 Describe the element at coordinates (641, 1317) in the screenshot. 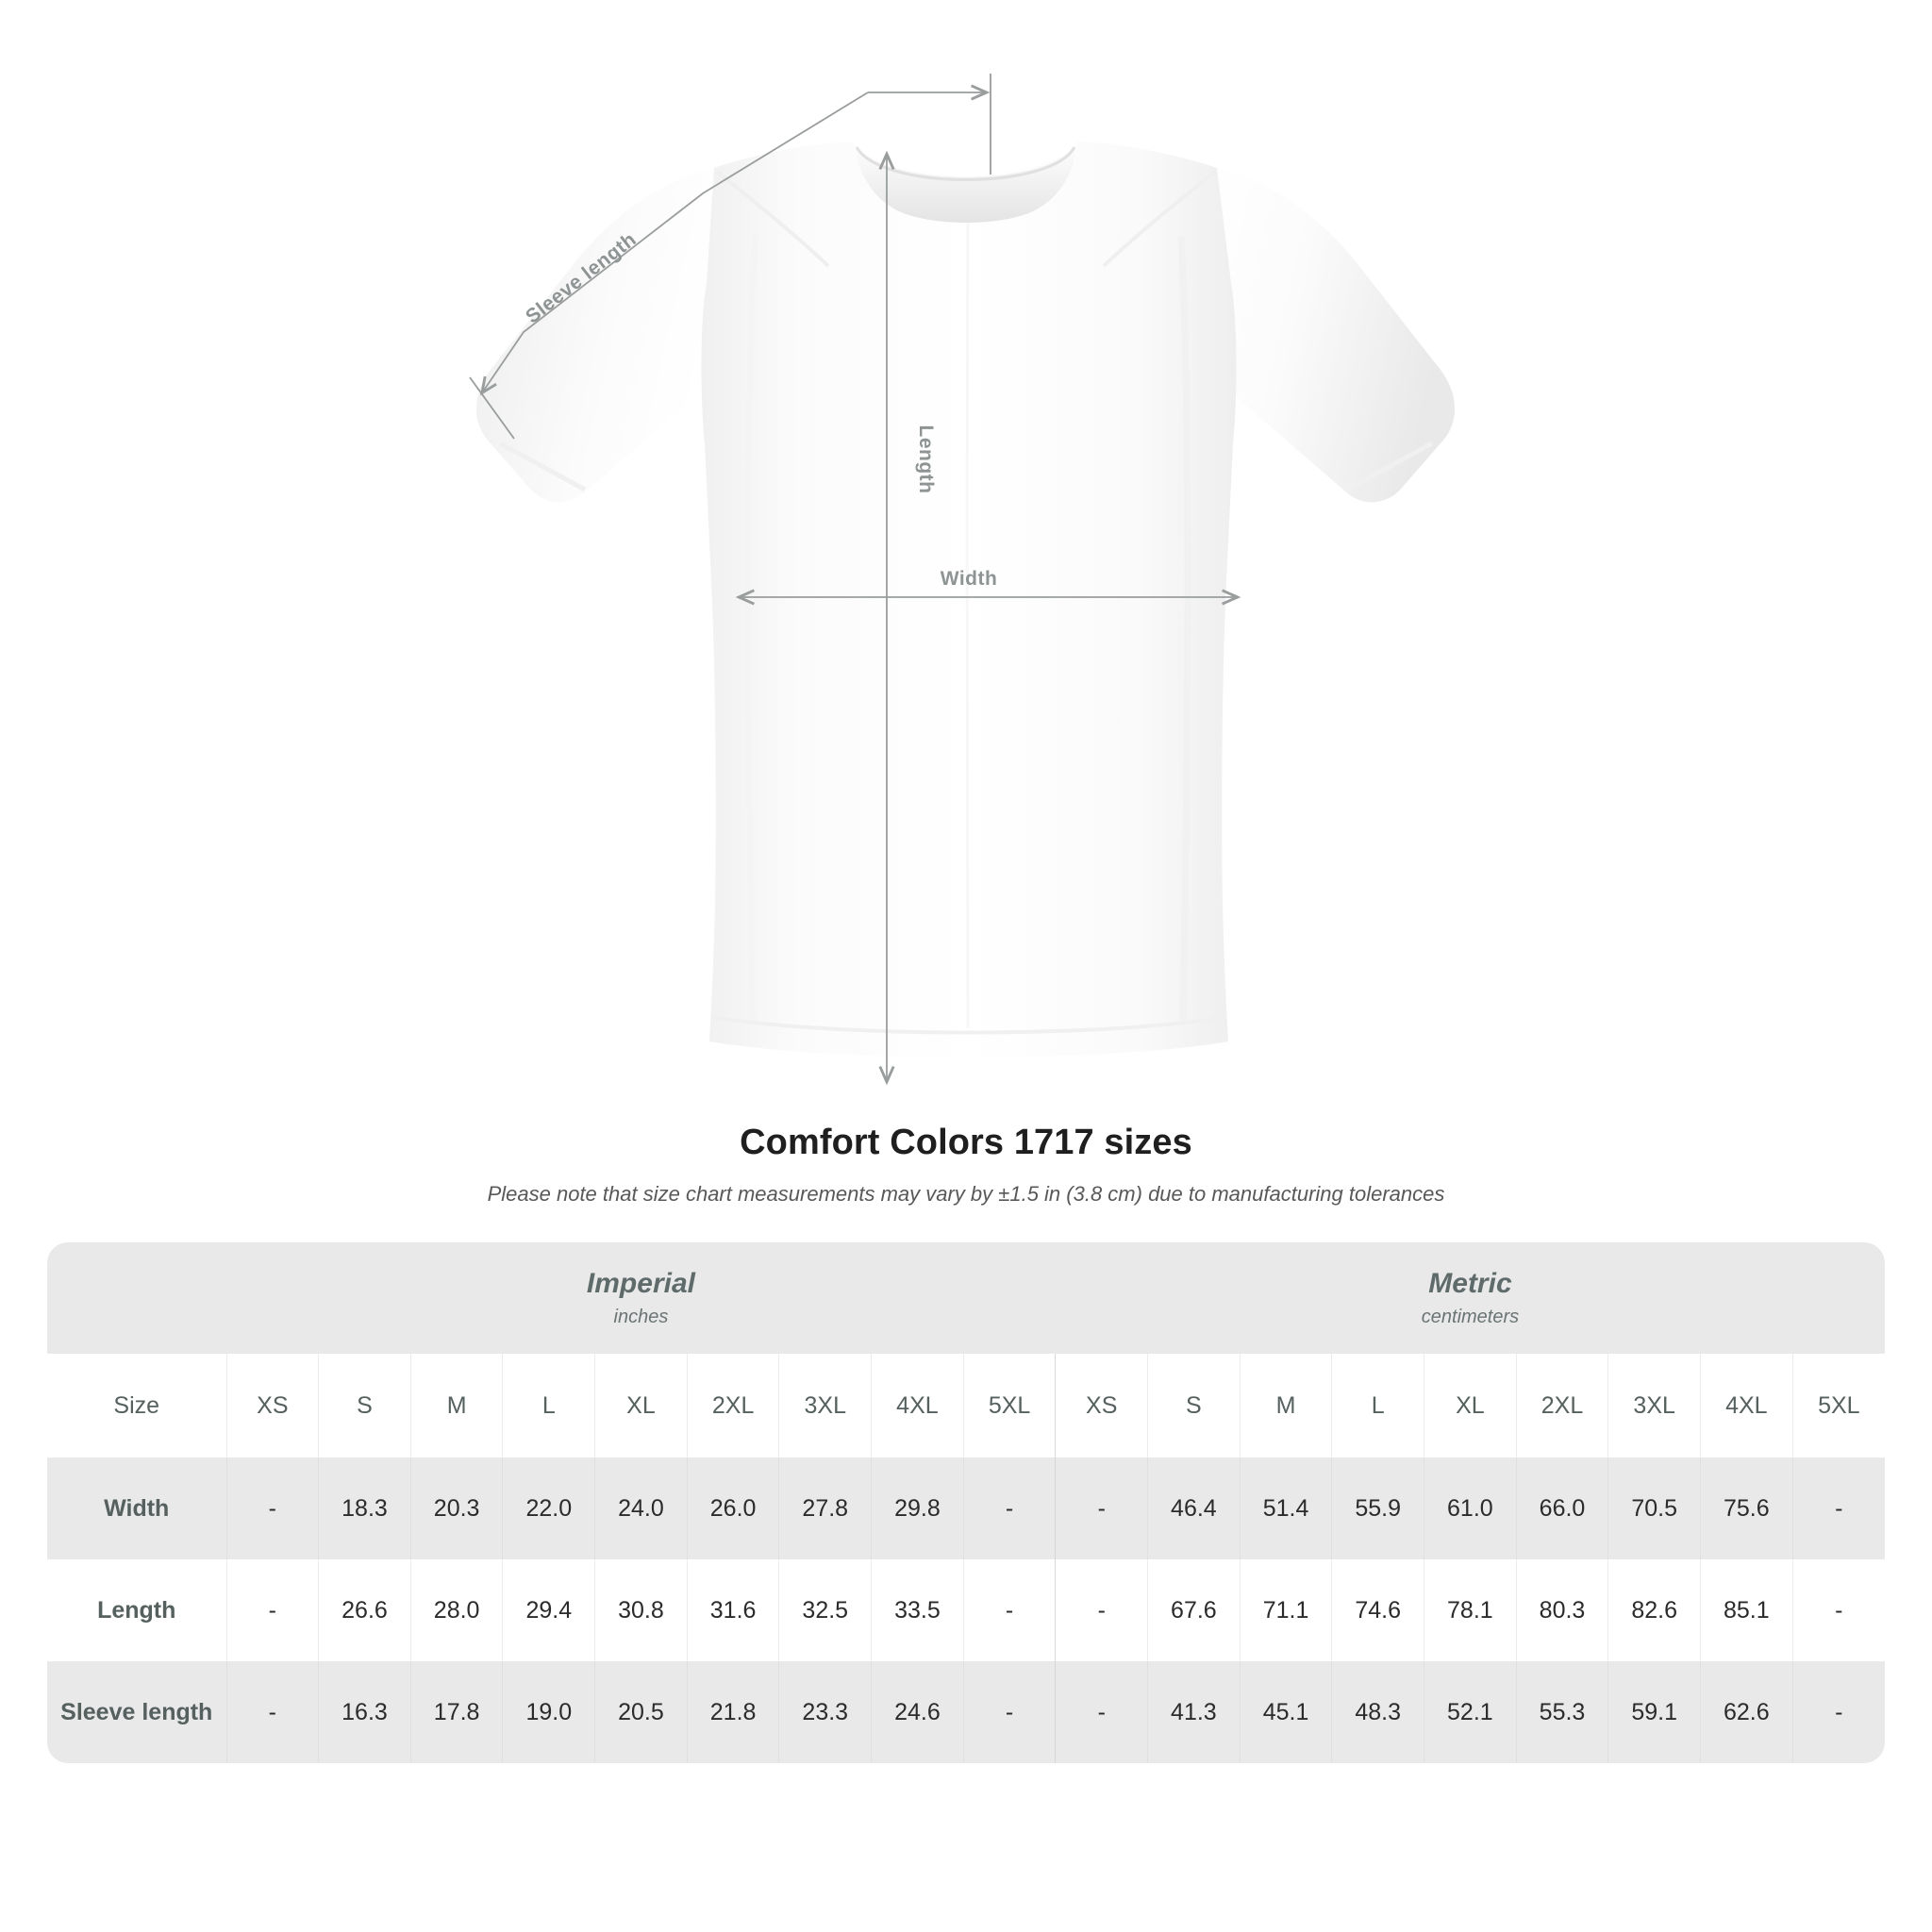

I see `unit-group-imperial-sub: inches` at that location.